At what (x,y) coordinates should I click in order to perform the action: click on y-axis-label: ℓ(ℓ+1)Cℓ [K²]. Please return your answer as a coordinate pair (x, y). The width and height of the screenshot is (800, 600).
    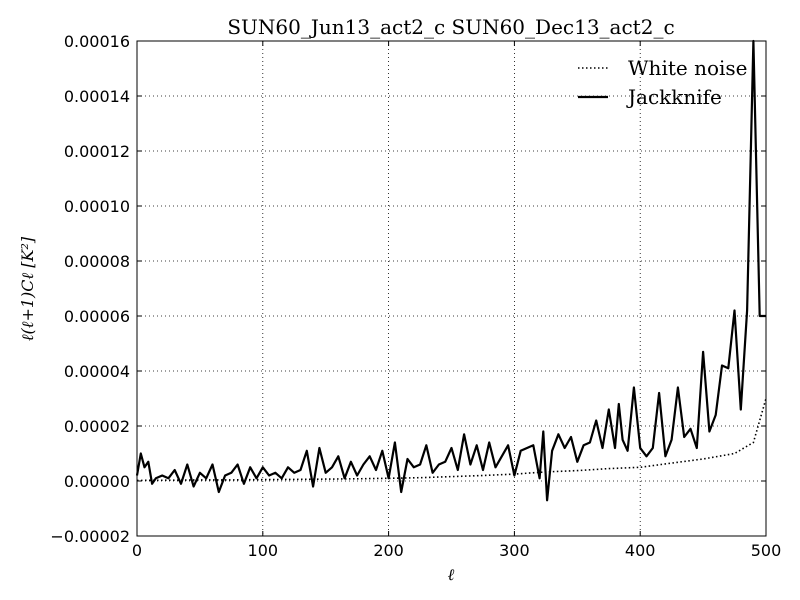
    Looking at the image, I should click on (27, 288).